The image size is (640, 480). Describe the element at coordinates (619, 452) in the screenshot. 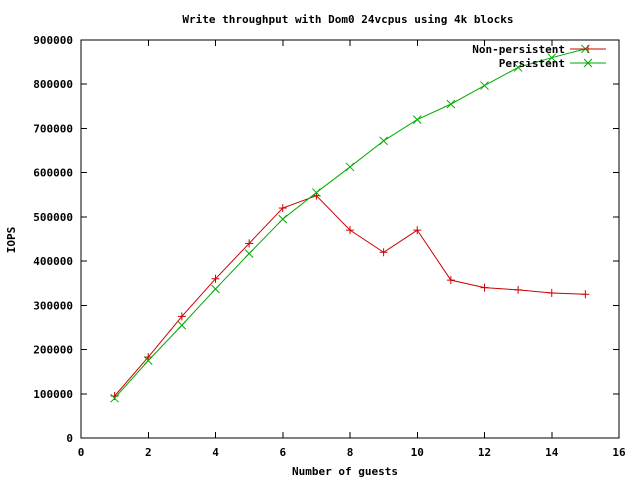

I see `x-tick-label: 16` at that location.